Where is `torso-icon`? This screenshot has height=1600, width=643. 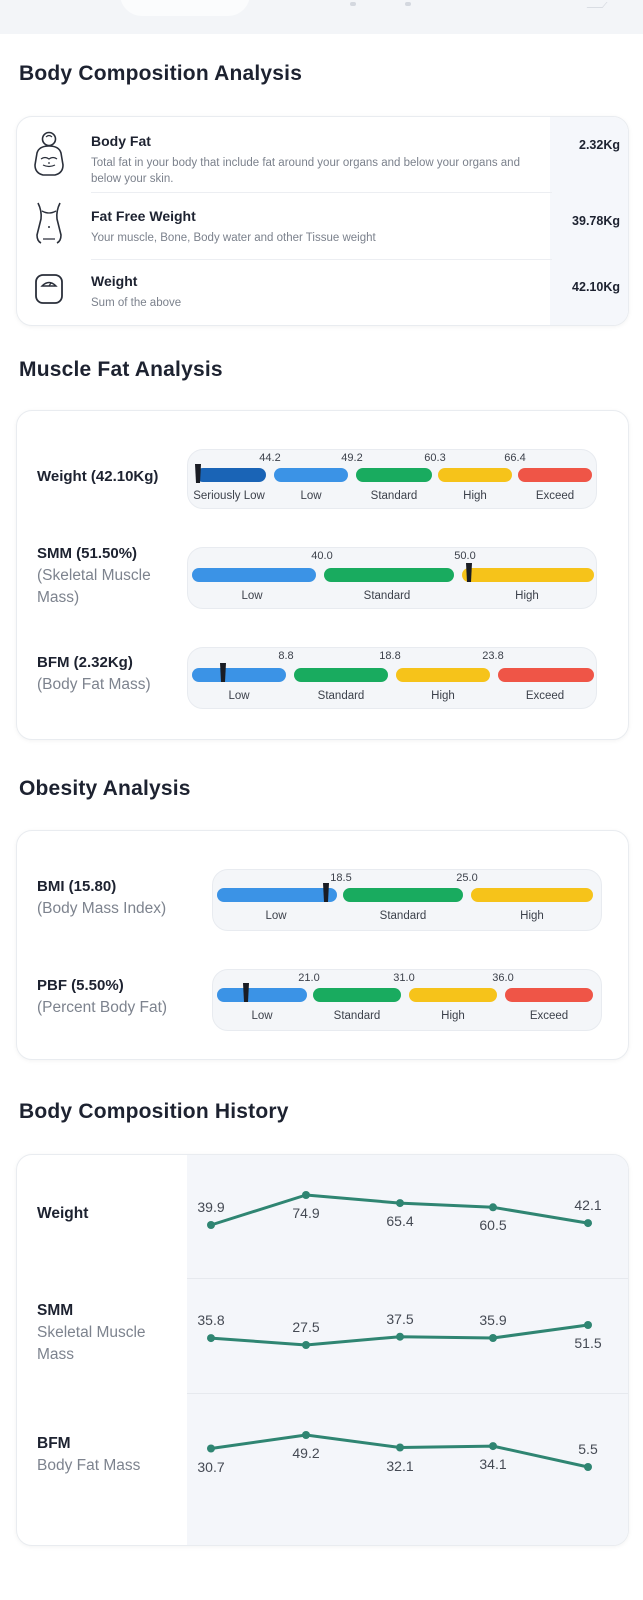
torso-icon is located at coordinates (49, 224).